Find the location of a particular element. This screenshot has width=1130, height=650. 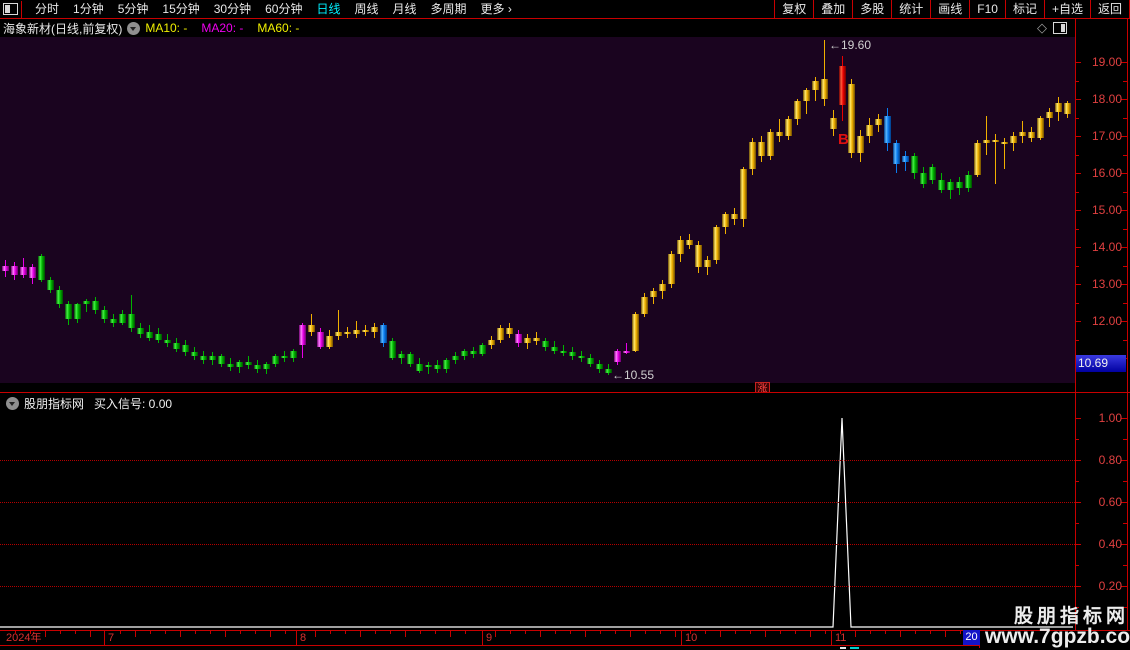

menu-item-F10: F10 is located at coordinates (987, 9).